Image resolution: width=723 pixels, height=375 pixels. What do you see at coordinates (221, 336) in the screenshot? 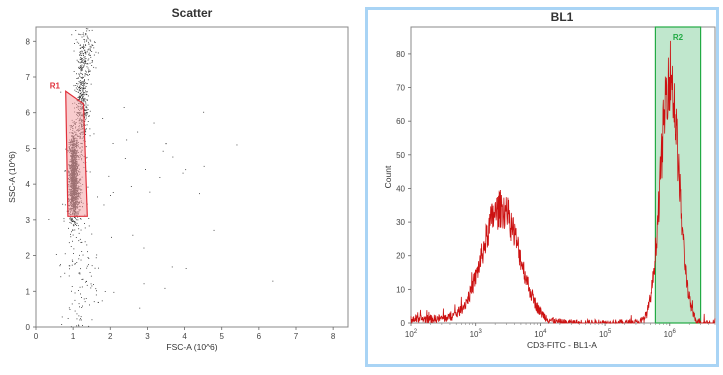
I see `scatter-x-tick-label: 5` at bounding box center [221, 336].